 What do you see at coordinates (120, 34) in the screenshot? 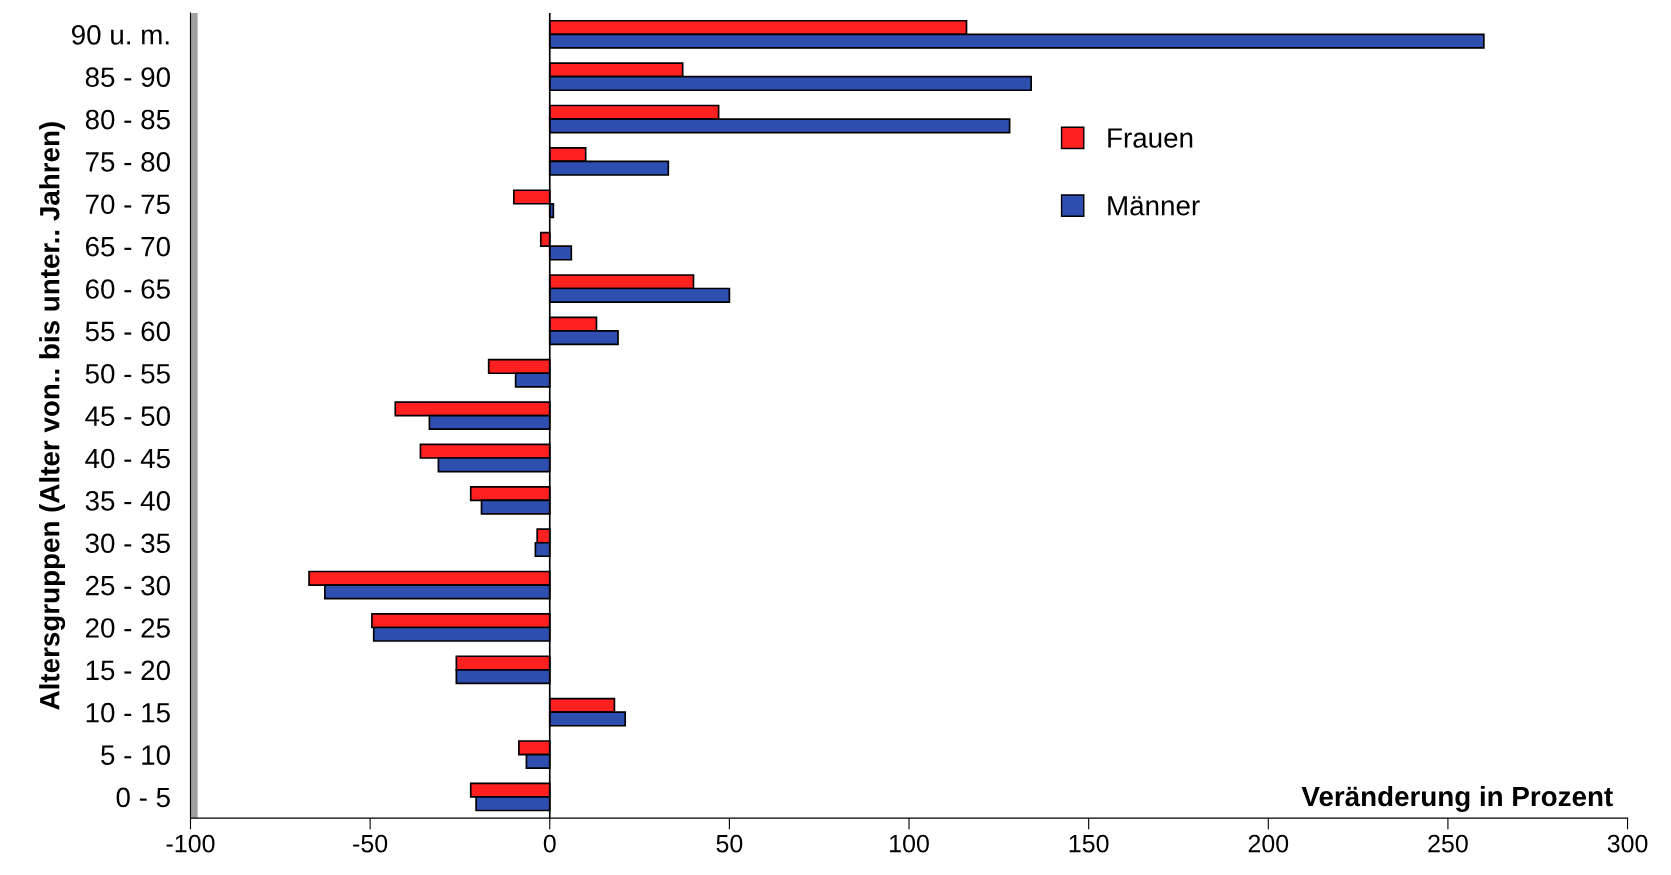
I see `y-tick-label: 90 u. m.` at bounding box center [120, 34].